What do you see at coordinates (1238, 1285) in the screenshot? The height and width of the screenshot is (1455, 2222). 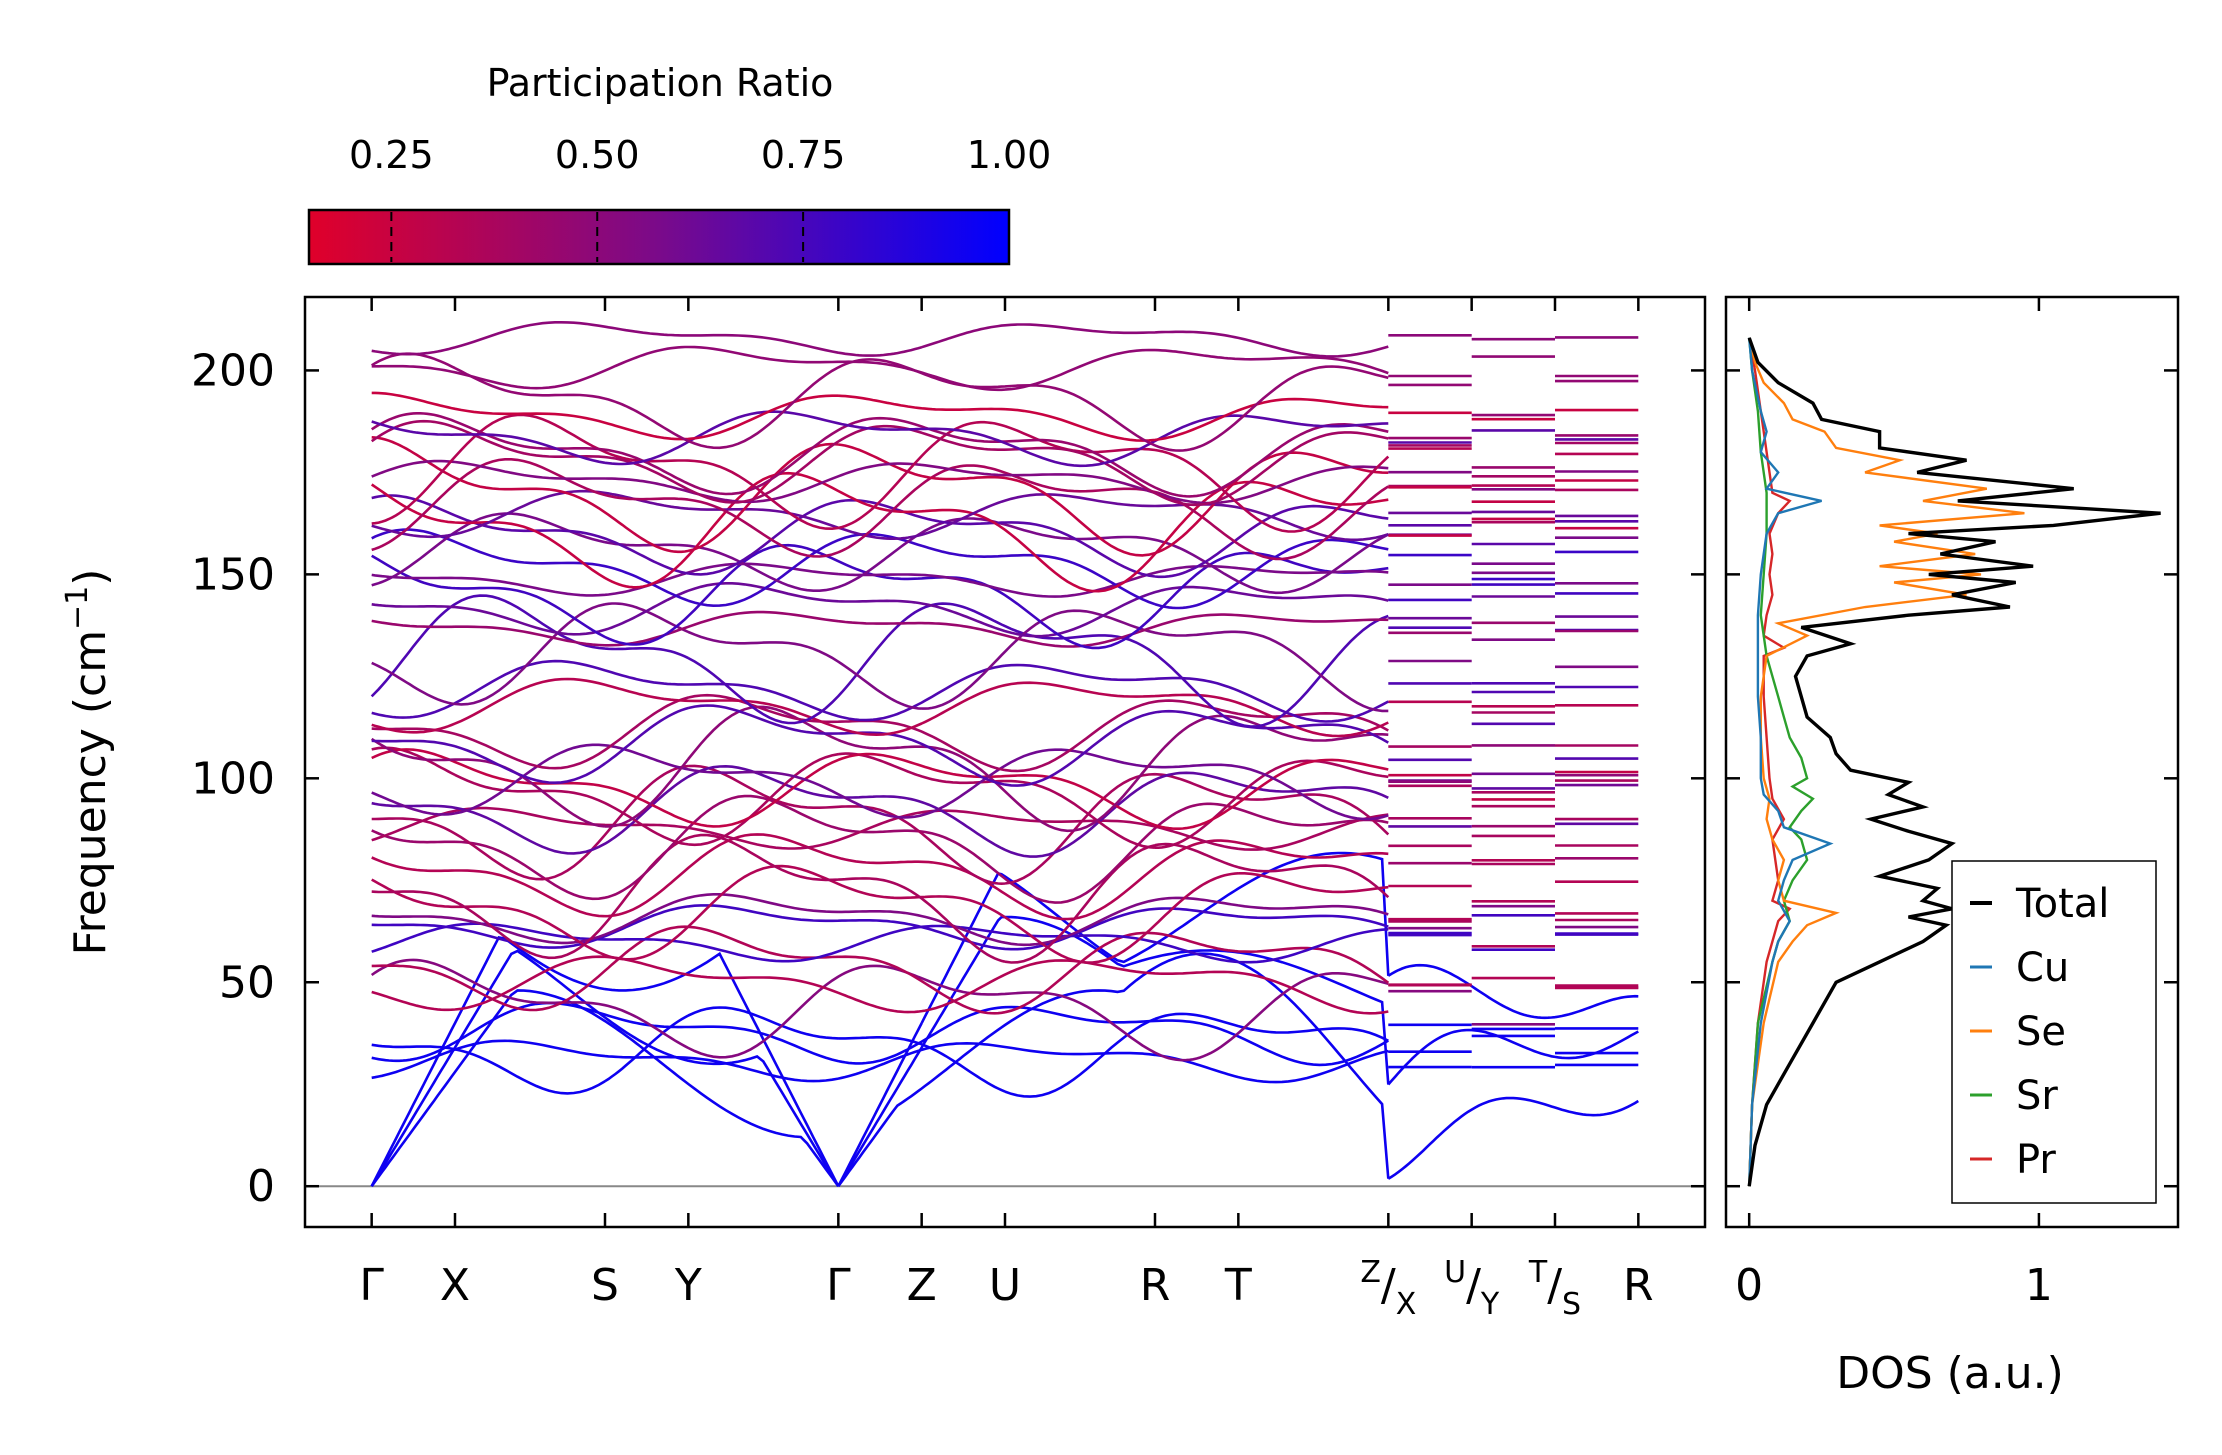 I see `high-symmetry-point-label: T` at bounding box center [1238, 1285].